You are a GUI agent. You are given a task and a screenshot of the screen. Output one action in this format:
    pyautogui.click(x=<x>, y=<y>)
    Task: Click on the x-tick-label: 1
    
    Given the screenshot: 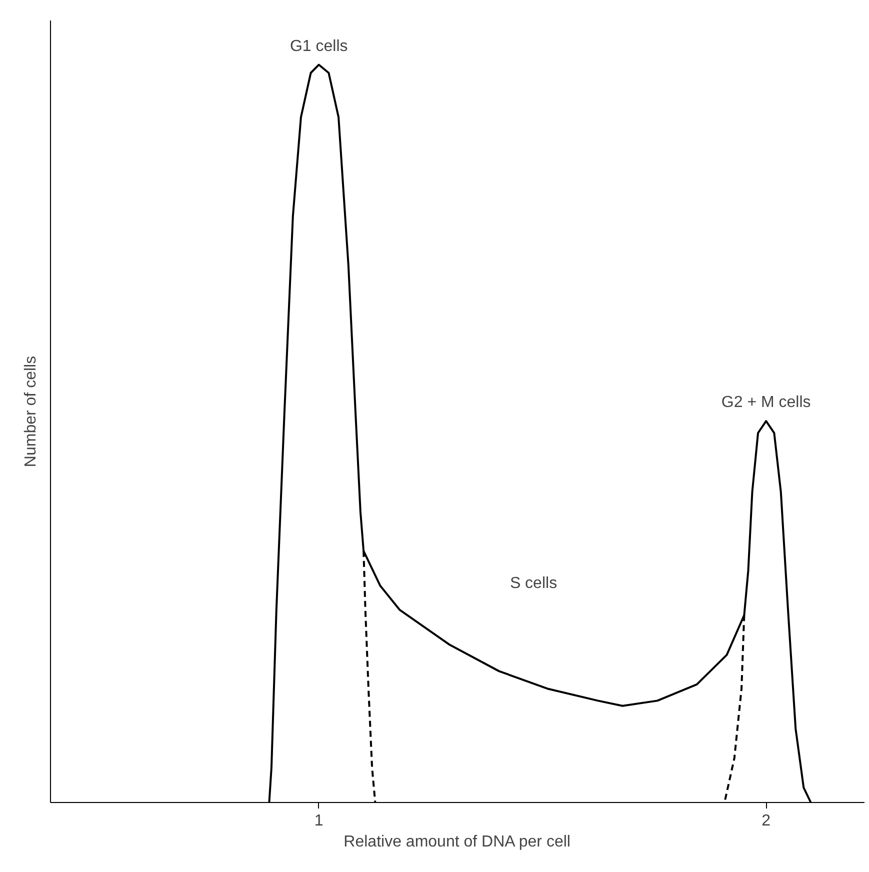 What is the action you would take?
    pyautogui.click(x=319, y=821)
    